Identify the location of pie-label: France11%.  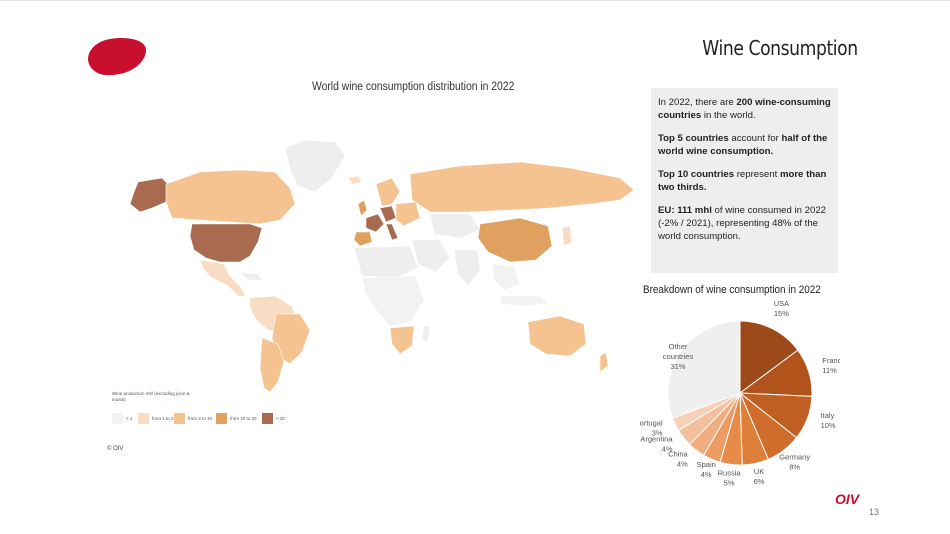
(831, 365).